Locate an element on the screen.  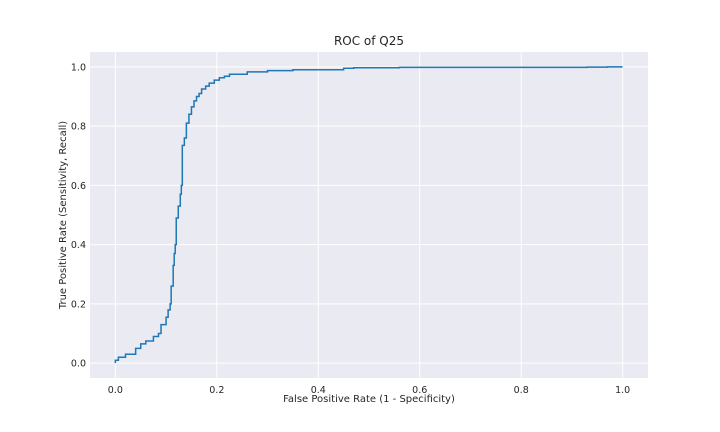
x-tick-label: 0.2 is located at coordinates (216, 390).